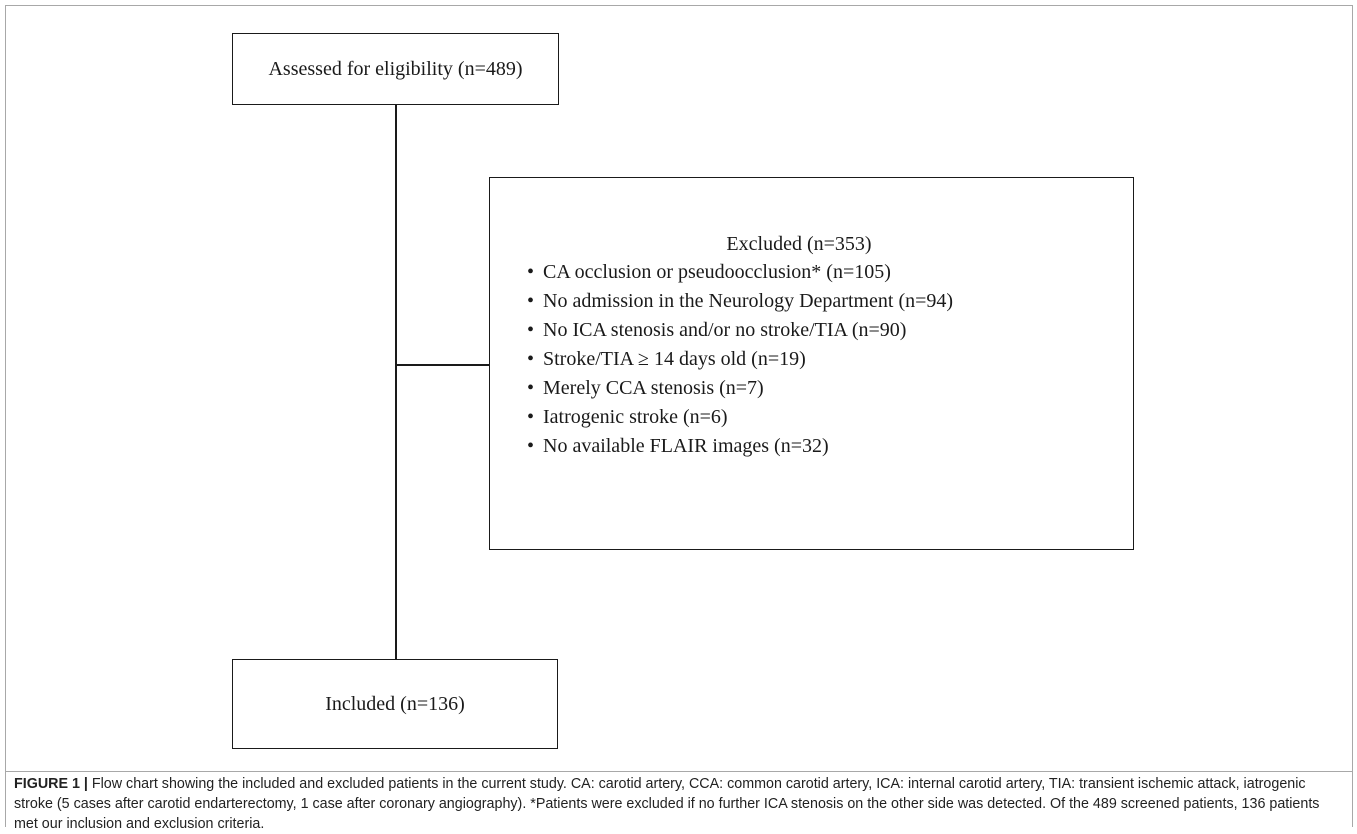 This screenshot has width=1357, height=834. I want to click on flow-connector-vertical, so click(396, 382).